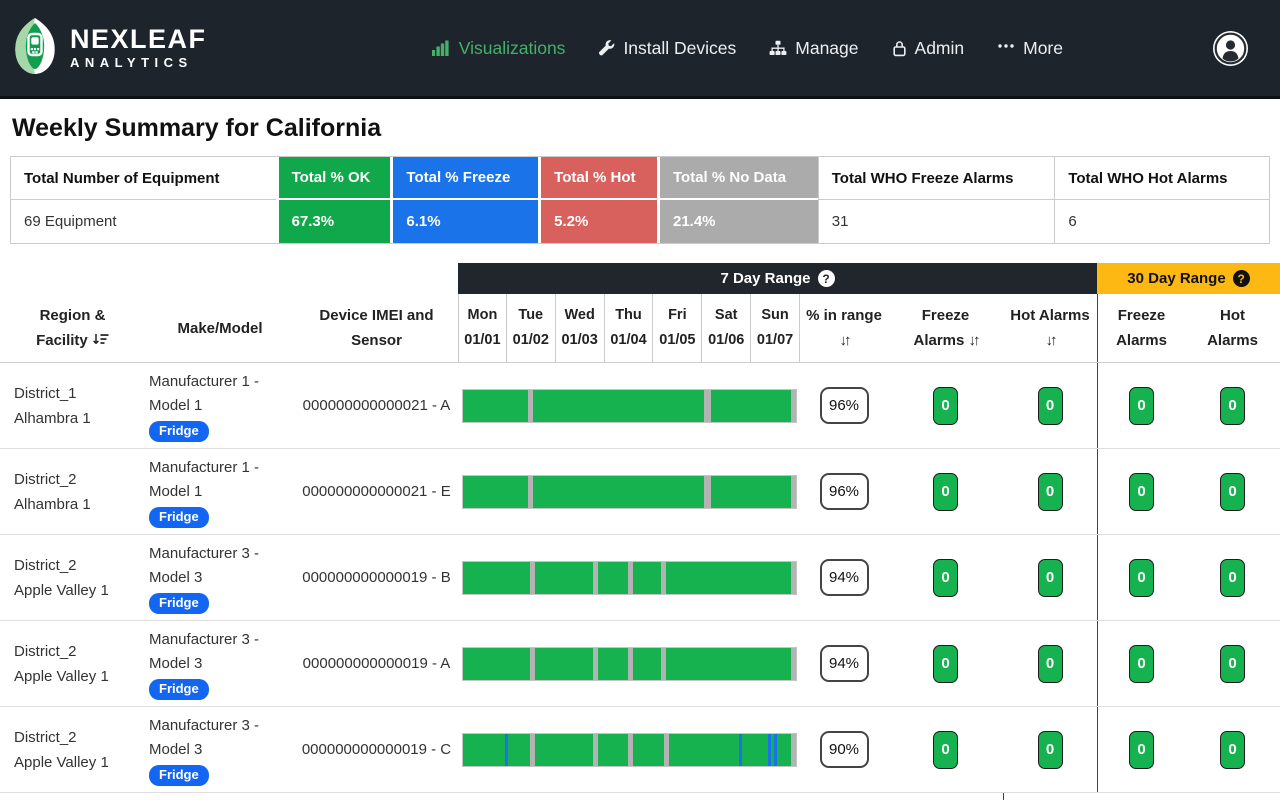  I want to click on column-header-hot-alarms-7d: Hot Alarms ↓↑, so click(1050, 328).